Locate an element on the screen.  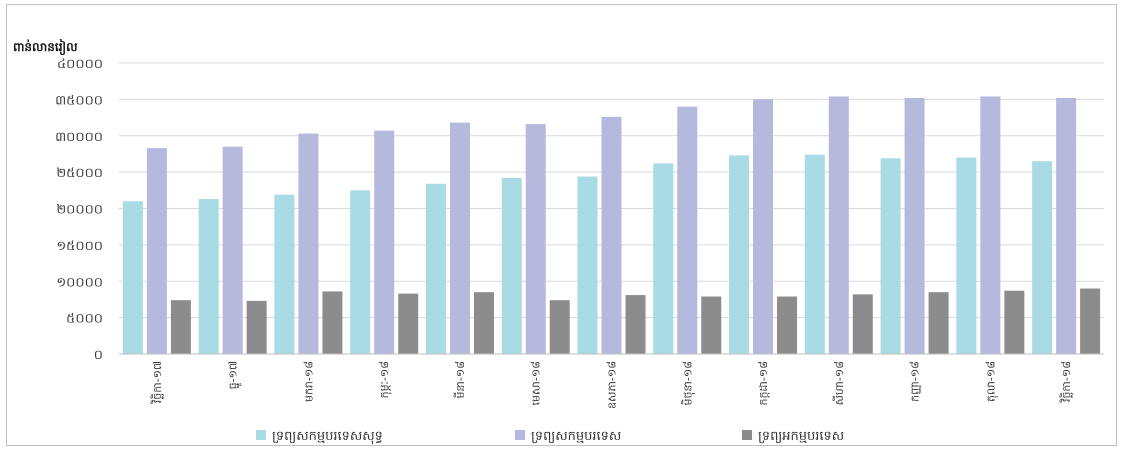
x-category-label: ធ្នូ-១៧ is located at coordinates (234, 375).